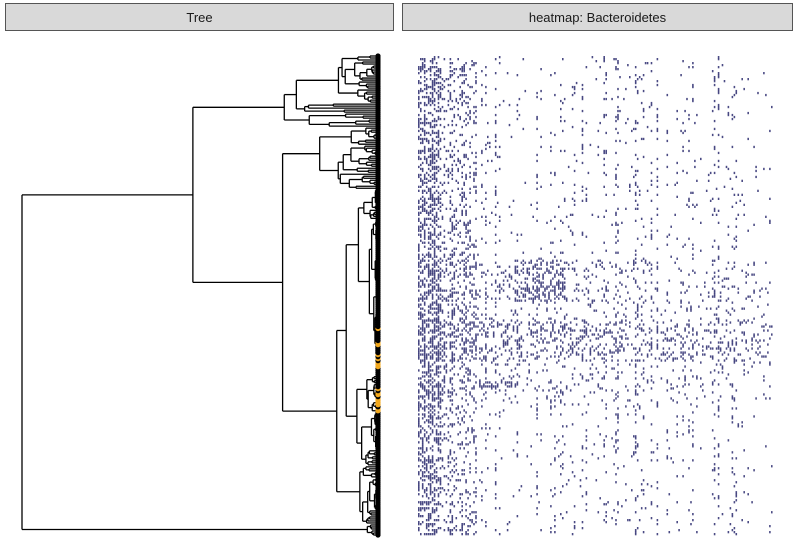 The width and height of the screenshot is (798, 558). I want to click on panel-title-tree: Tree, so click(199, 17).